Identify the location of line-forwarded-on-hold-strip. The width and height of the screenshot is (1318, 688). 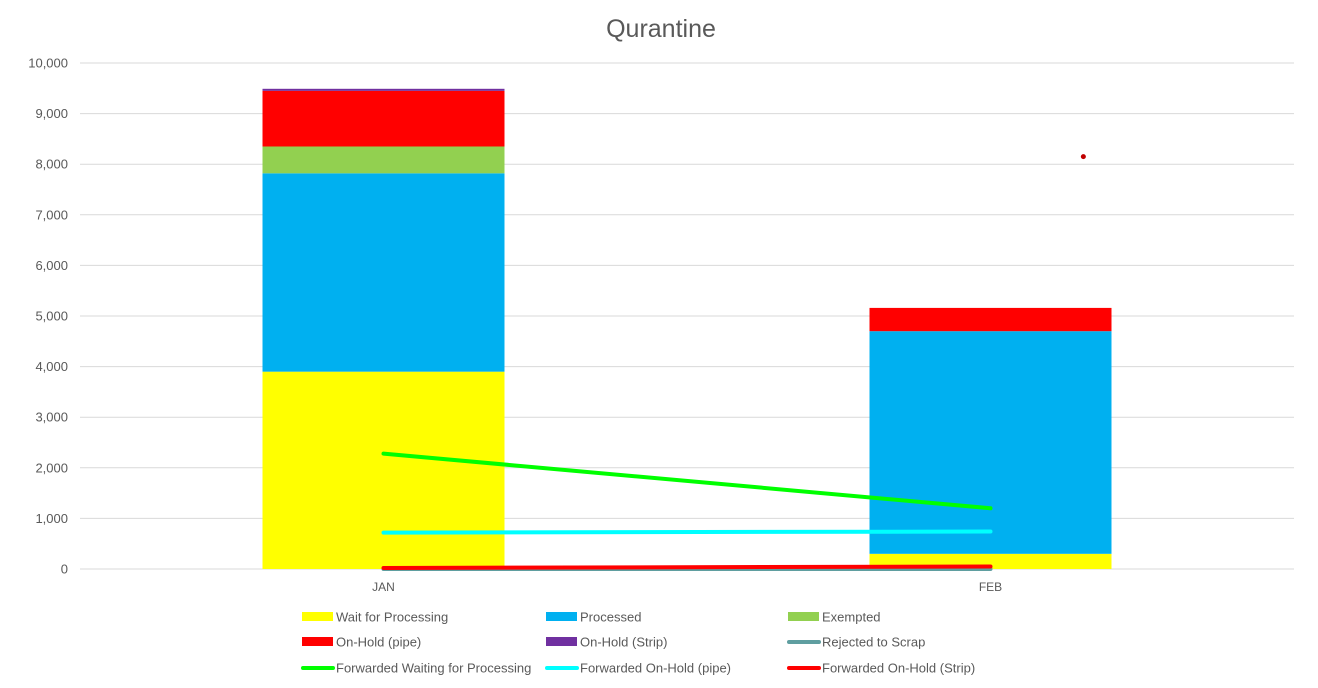
(687, 567).